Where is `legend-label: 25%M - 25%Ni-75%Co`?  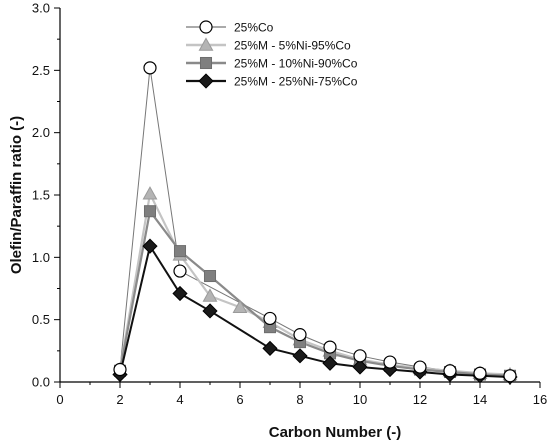 legend-label: 25%M - 25%Ni-75%Co is located at coordinates (296, 82).